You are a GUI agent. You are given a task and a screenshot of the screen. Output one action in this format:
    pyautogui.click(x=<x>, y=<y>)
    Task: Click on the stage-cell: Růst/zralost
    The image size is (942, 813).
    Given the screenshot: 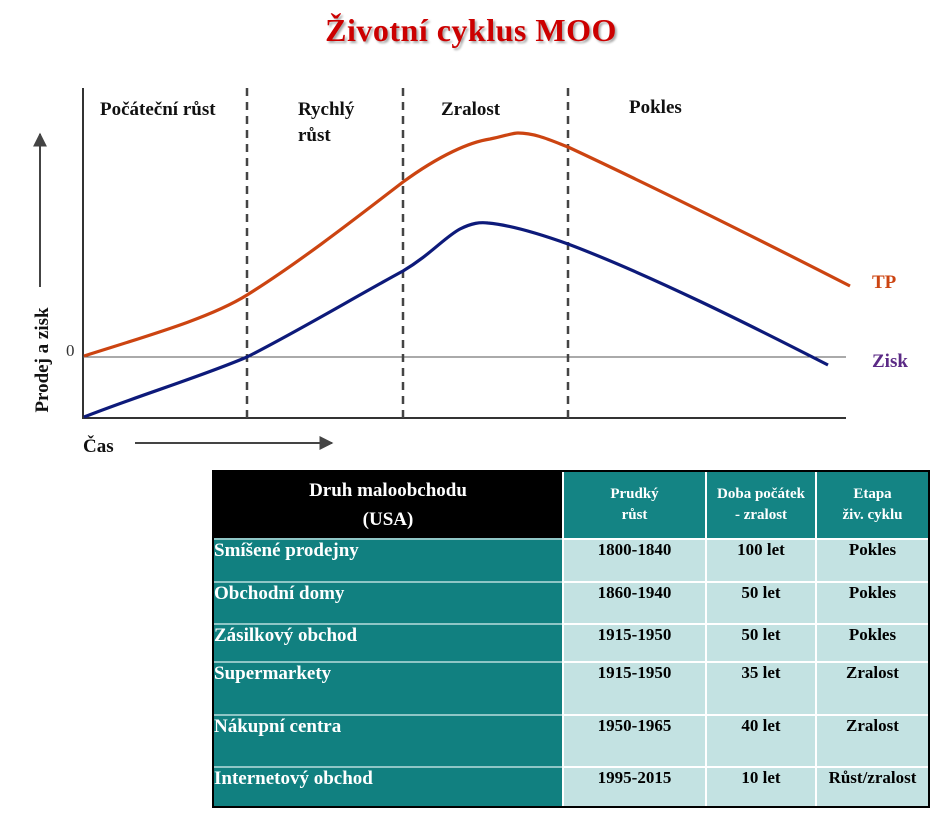 What is the action you would take?
    pyautogui.click(x=871, y=786)
    